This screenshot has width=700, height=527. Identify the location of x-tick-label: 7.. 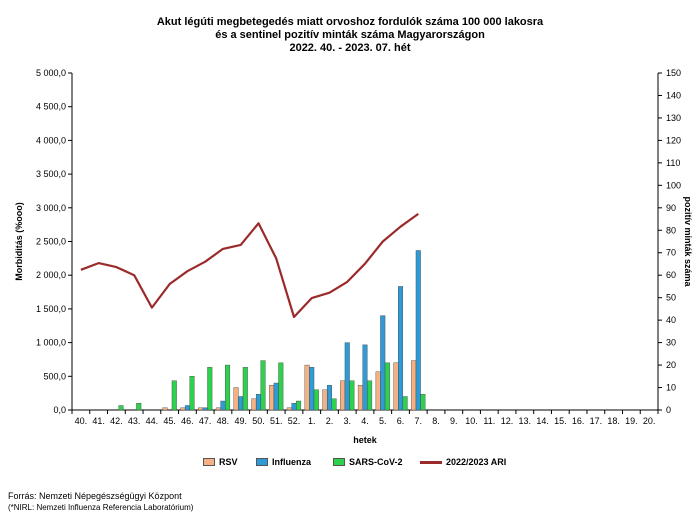
(419, 421).